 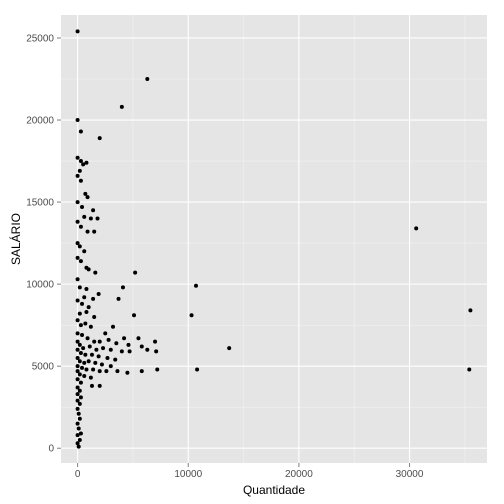 I want to click on x-tick-label: 0, so click(x=78, y=474).